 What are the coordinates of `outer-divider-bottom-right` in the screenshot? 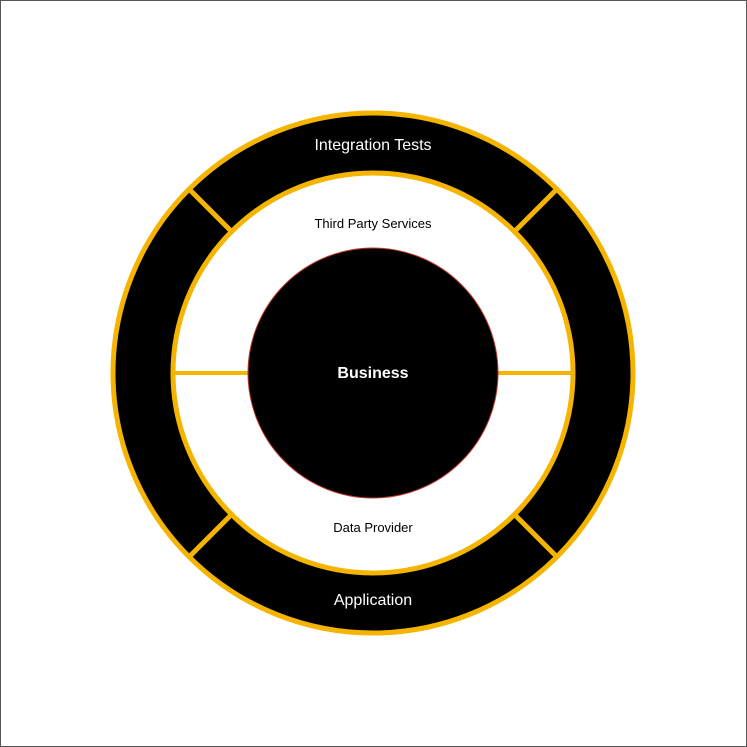 It's located at (536, 536).